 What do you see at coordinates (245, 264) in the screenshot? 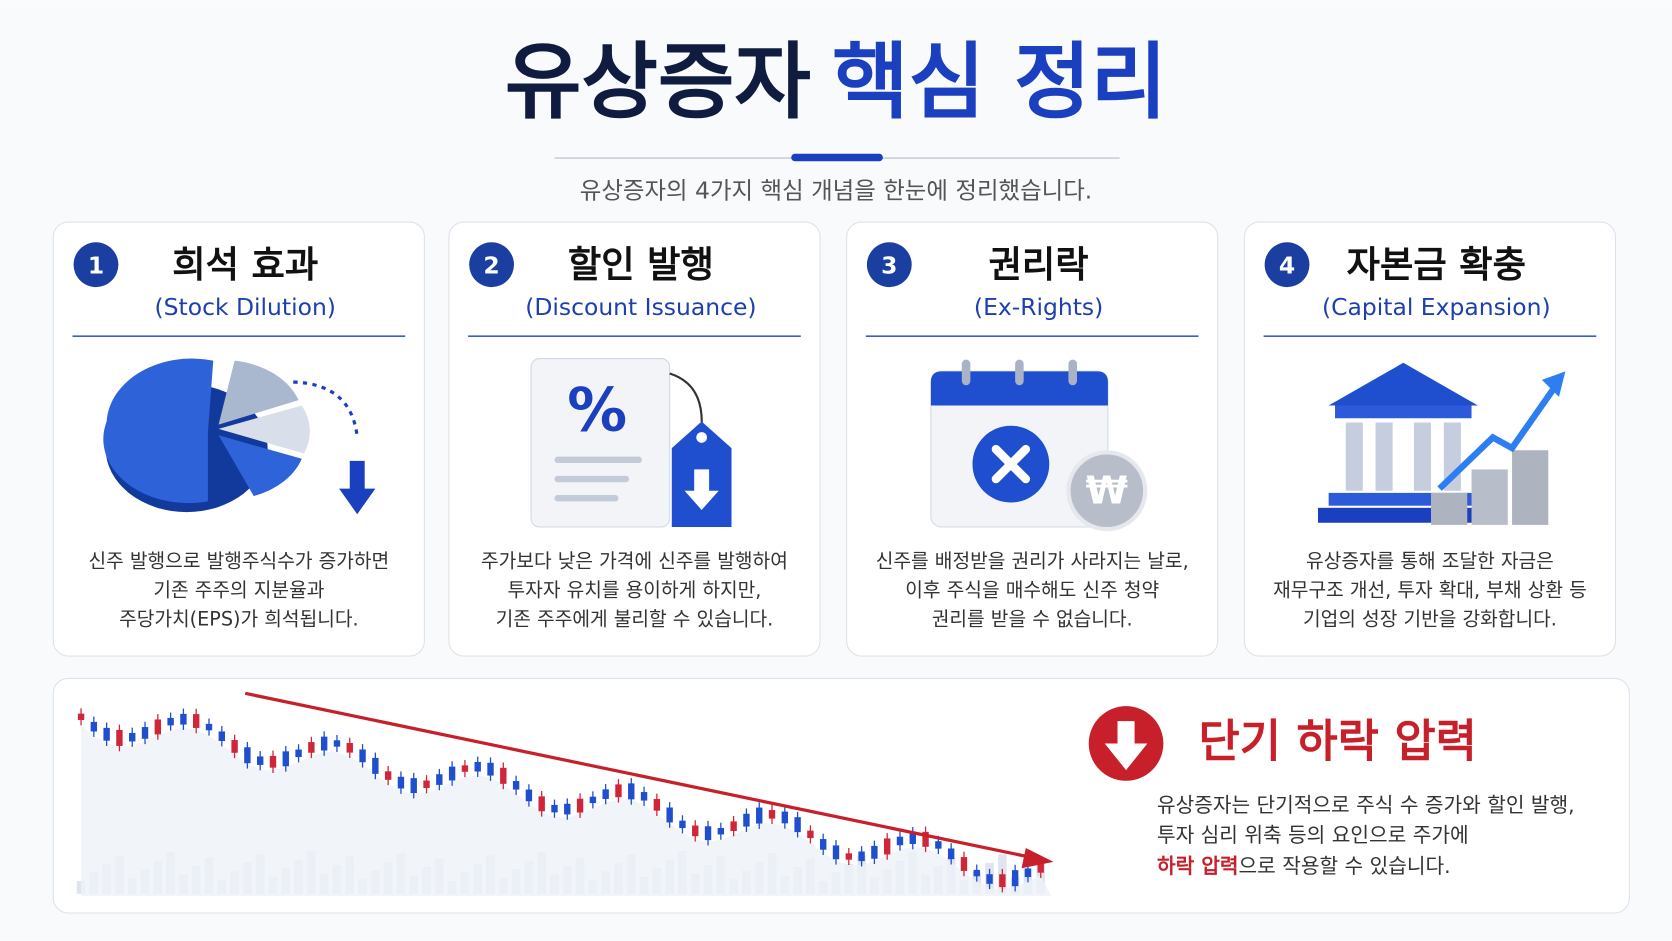
I see `card-title: 희석 효과` at bounding box center [245, 264].